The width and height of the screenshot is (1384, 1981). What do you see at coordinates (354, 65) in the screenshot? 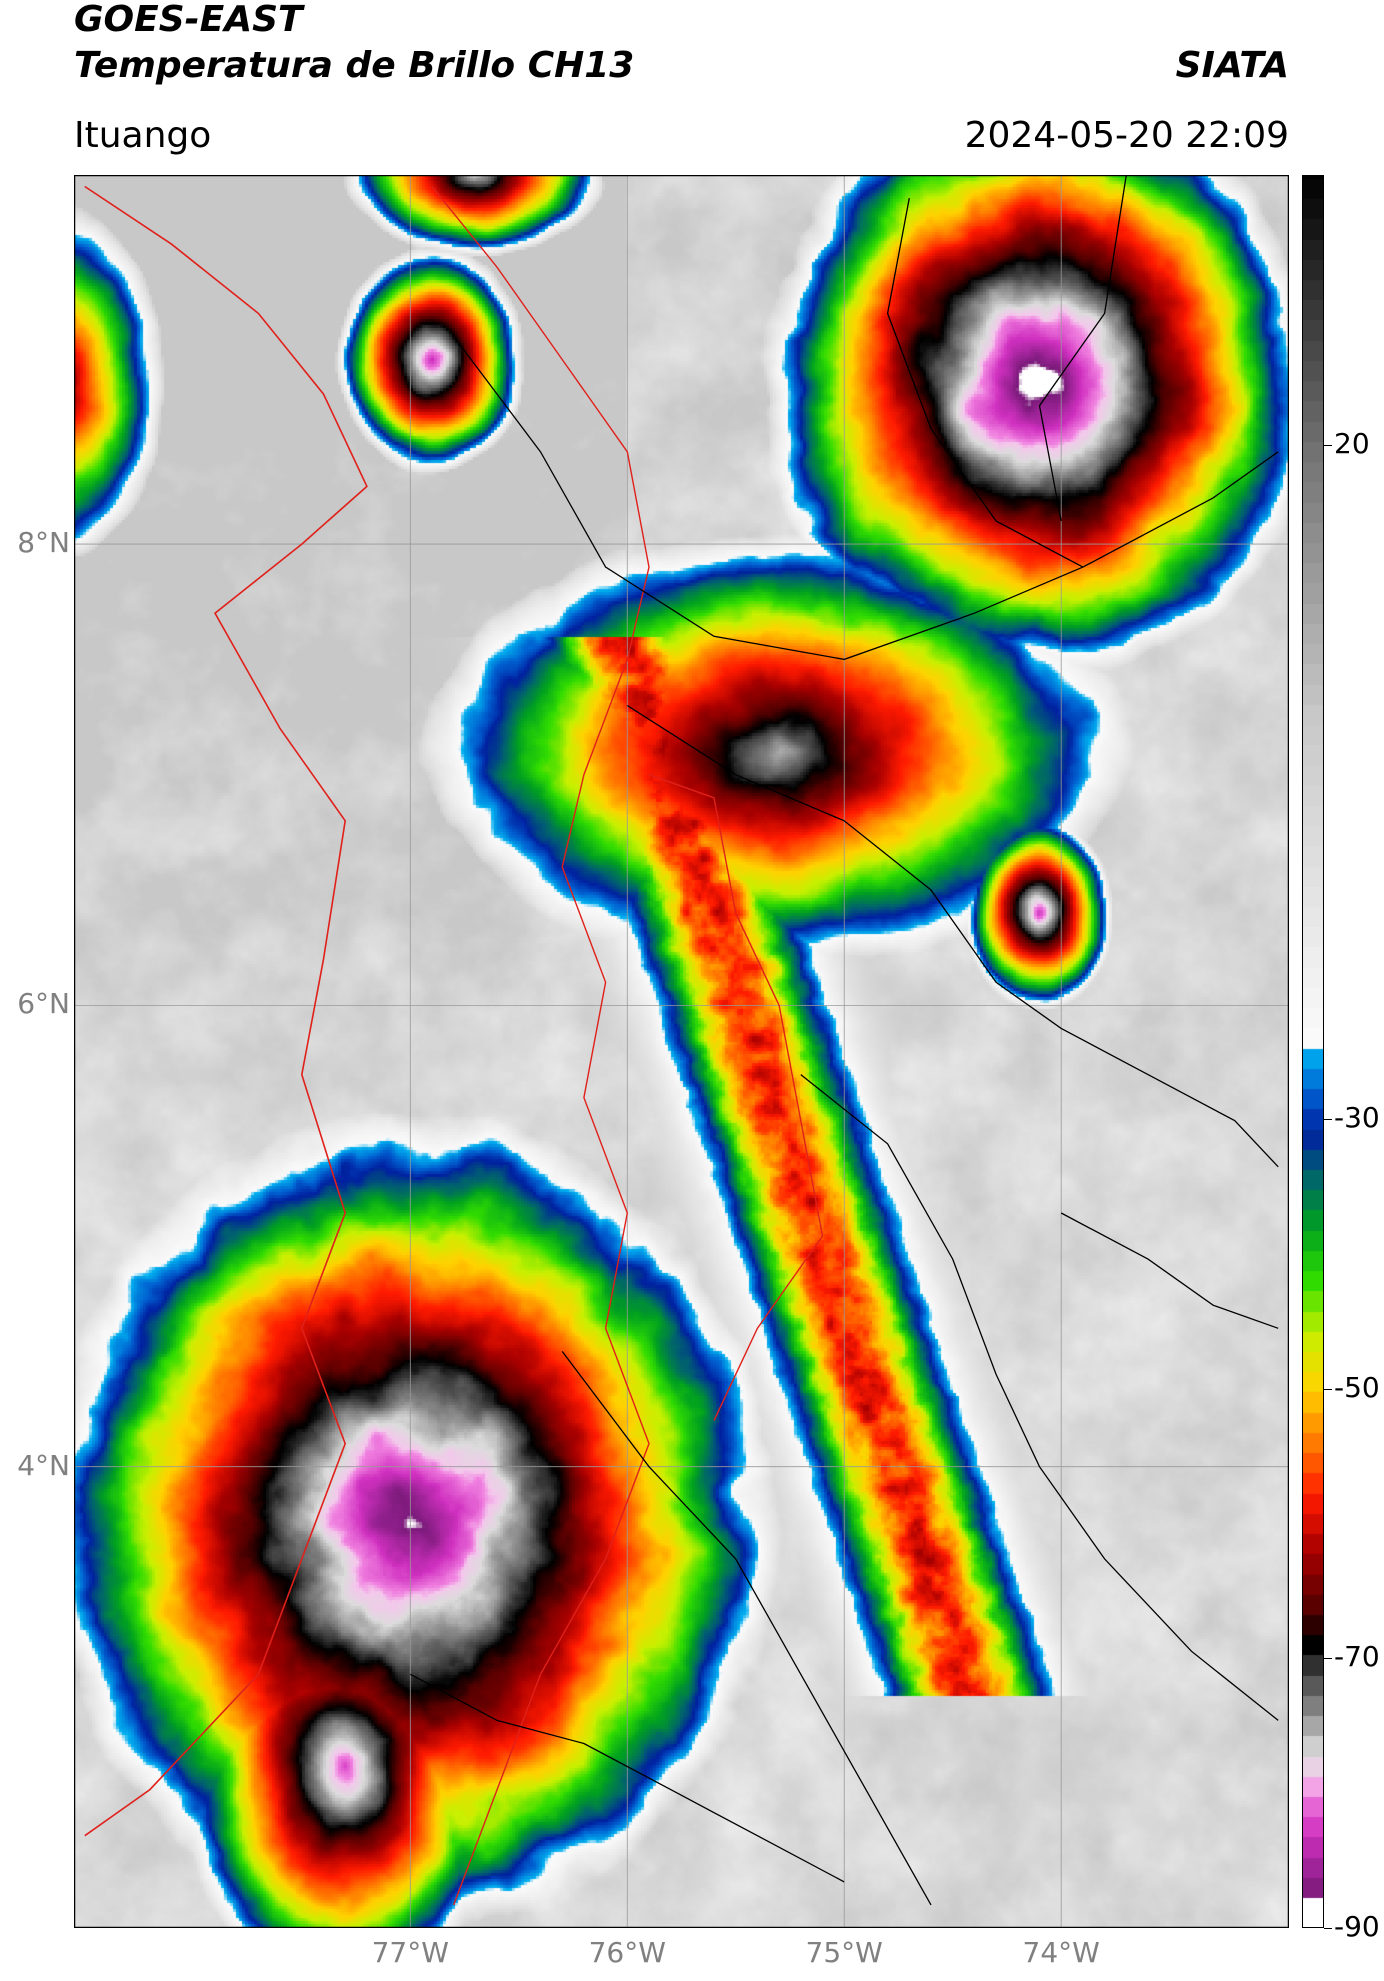
I see `product-title: Temperatura de Brillo CH13` at bounding box center [354, 65].